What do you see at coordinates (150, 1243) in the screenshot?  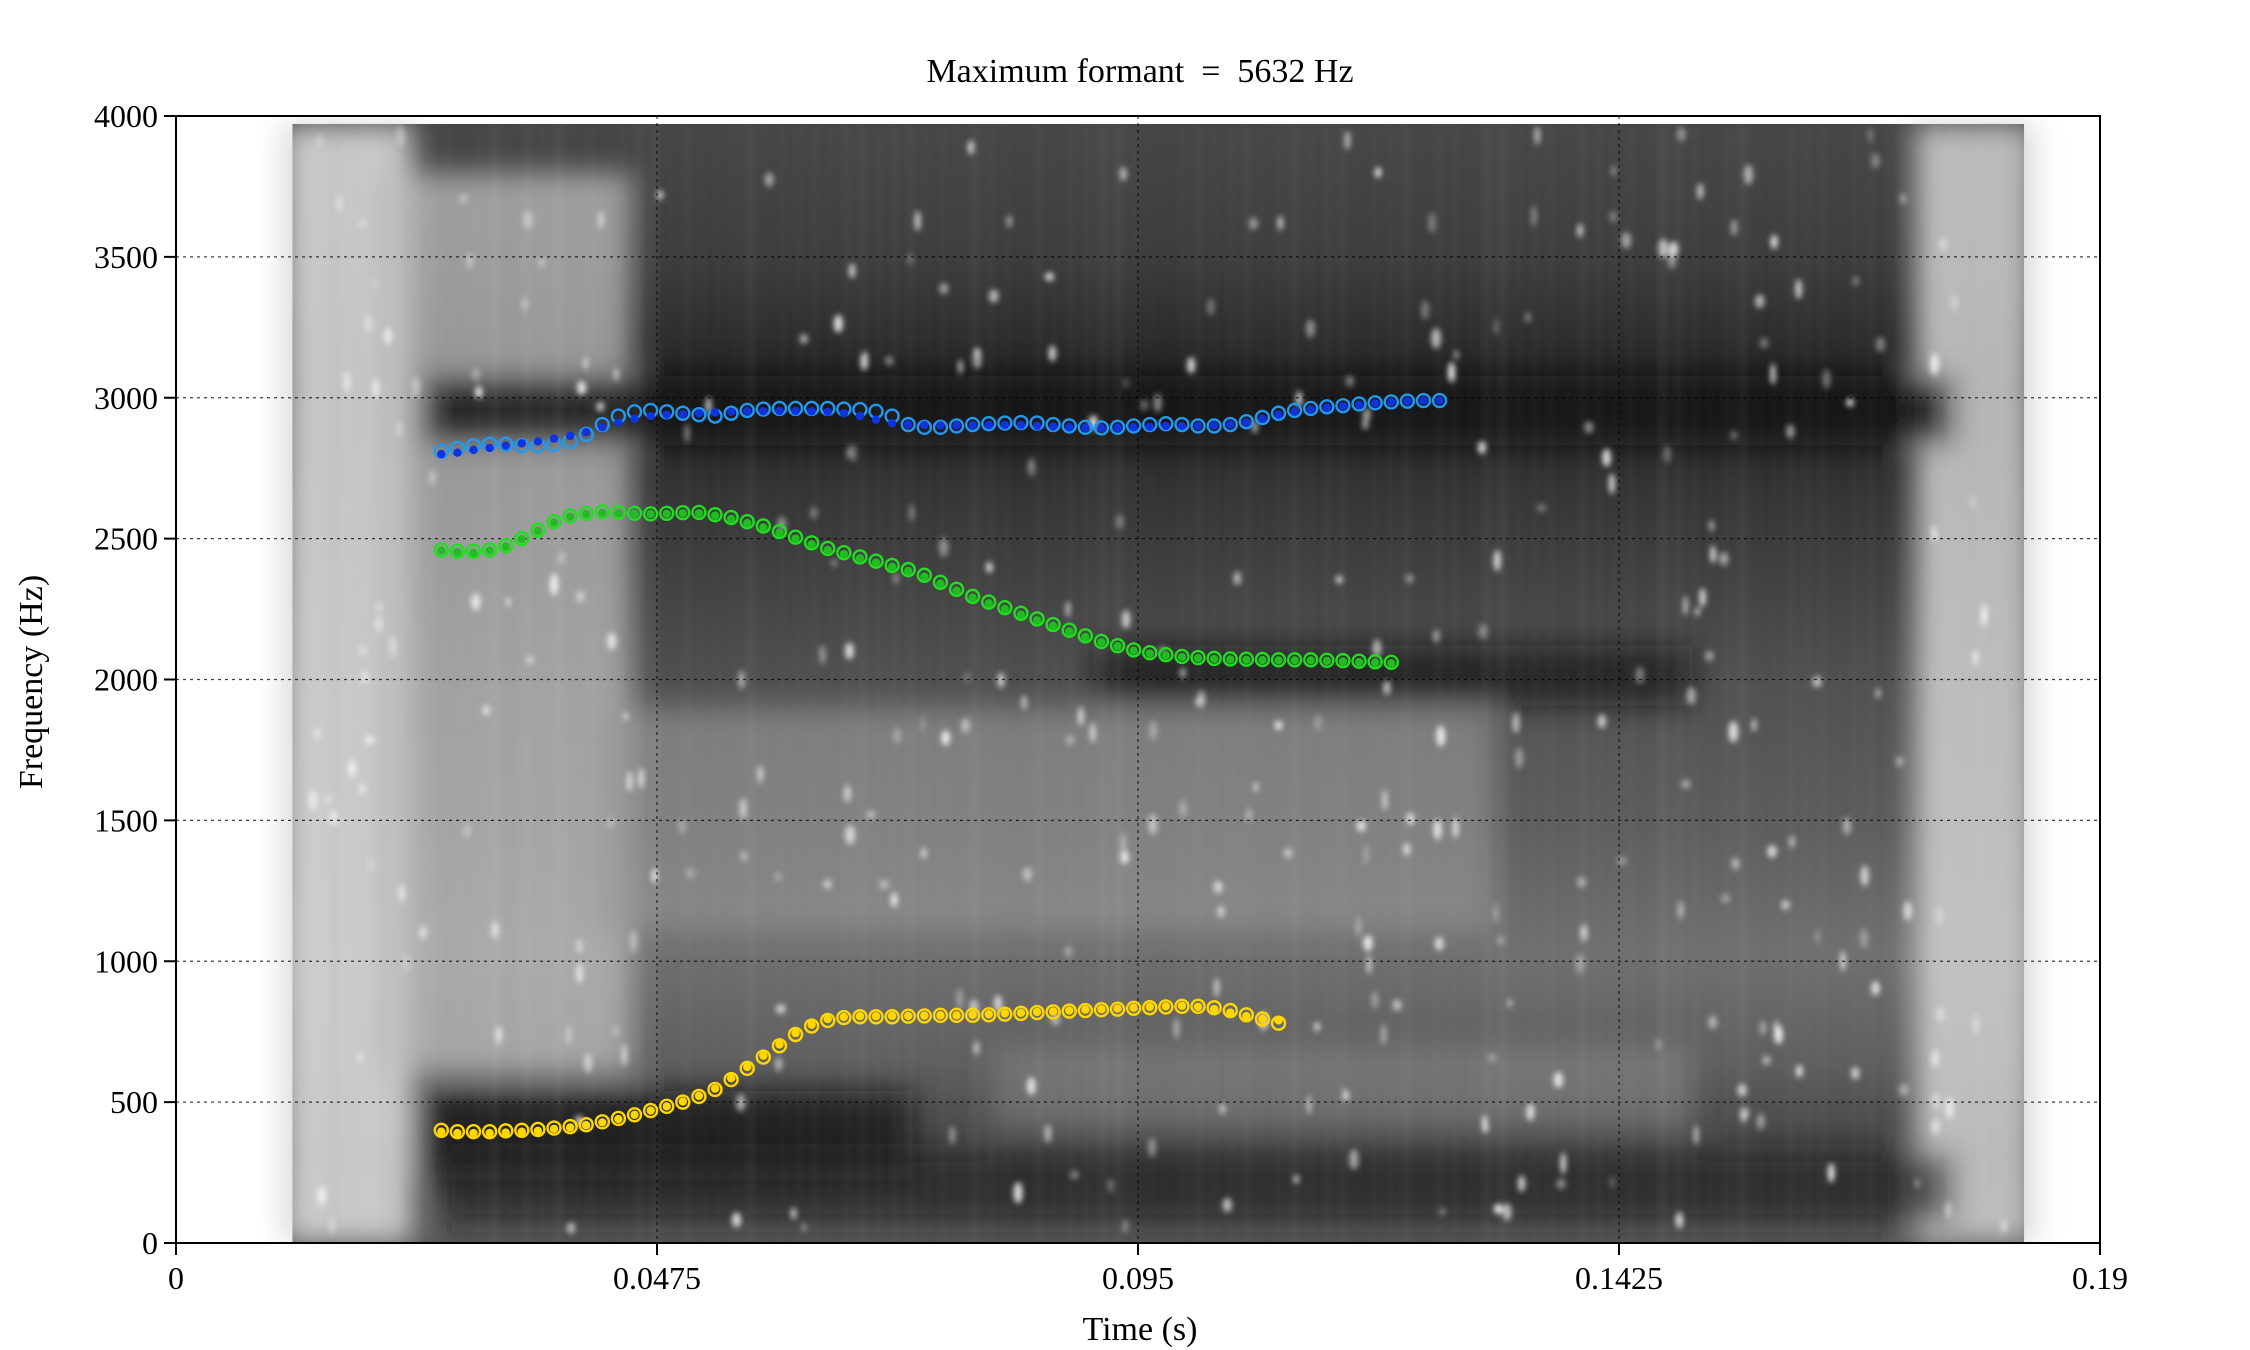 I see `y-tick-label: 0` at bounding box center [150, 1243].